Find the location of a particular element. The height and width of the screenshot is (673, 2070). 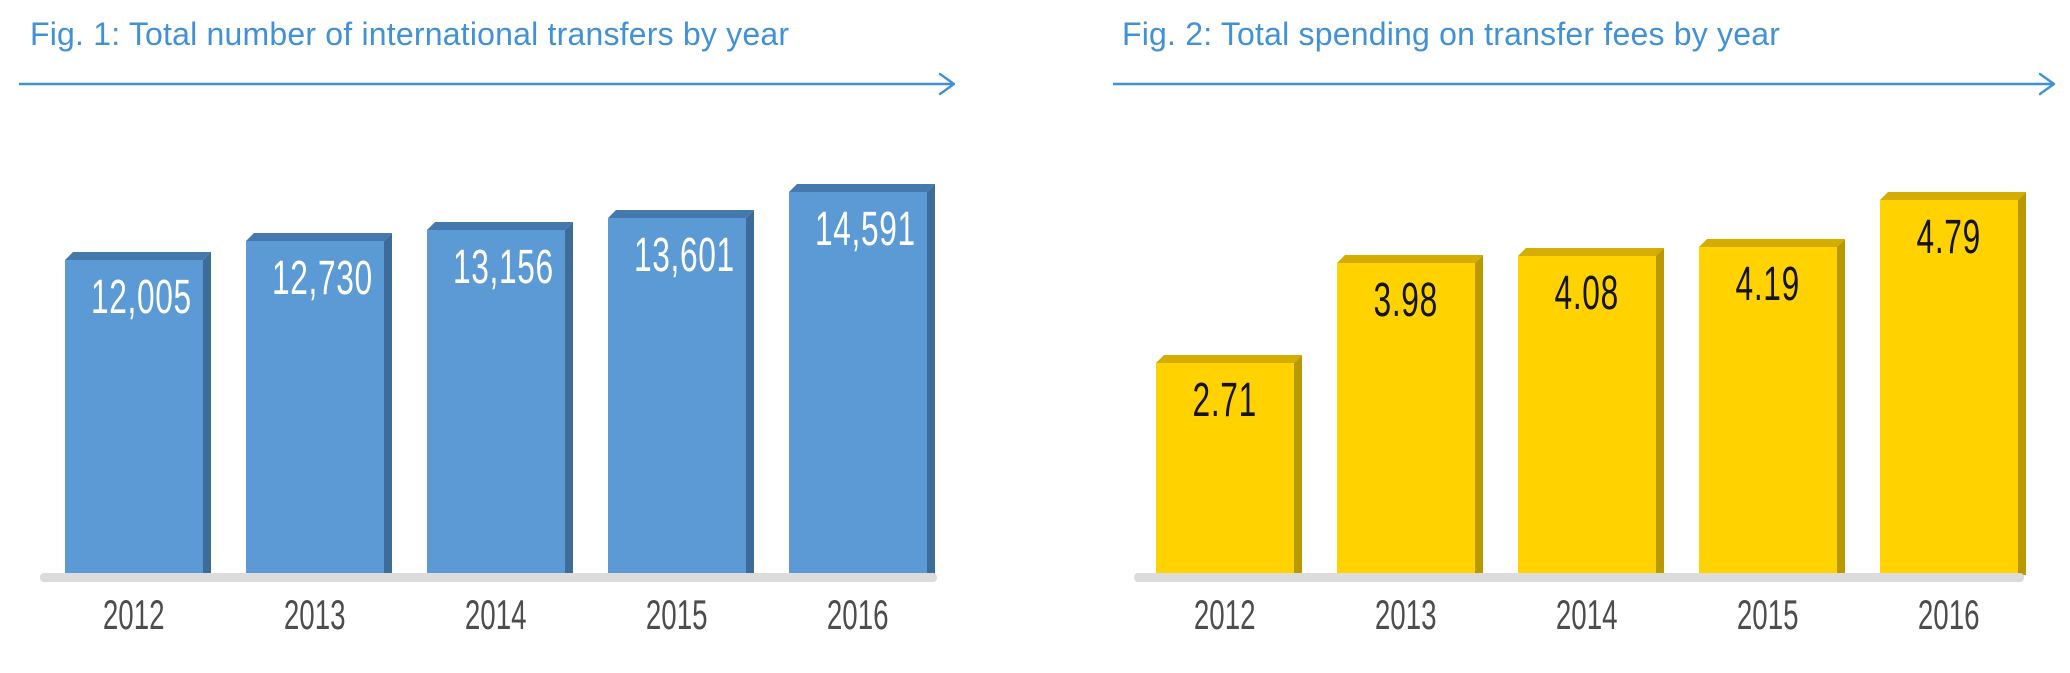

bar-2013: 3.98 is located at coordinates (1410, 415).